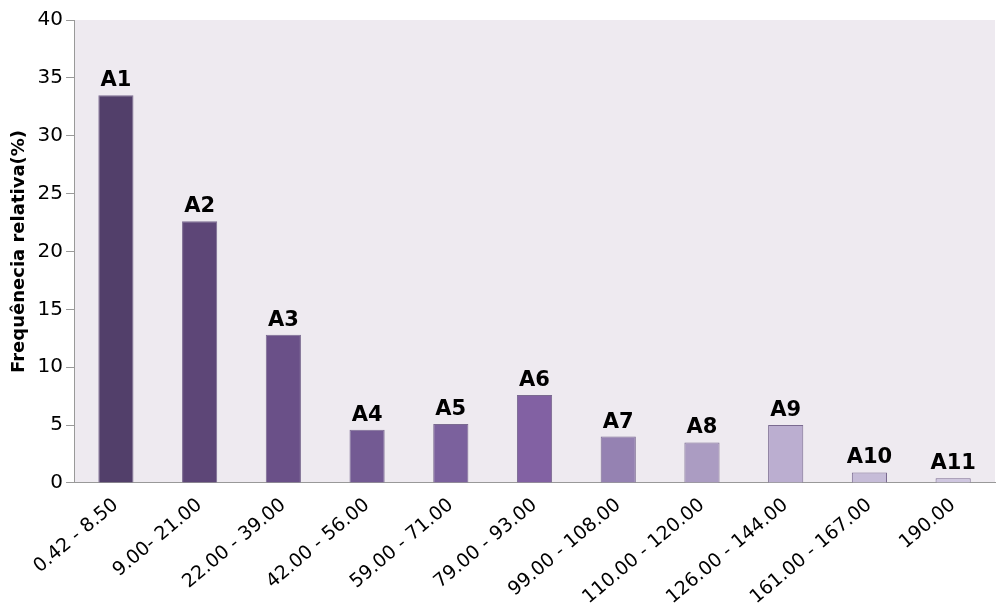  What do you see at coordinates (57, 423) in the screenshot?
I see `y-tick-label: 5` at bounding box center [57, 423].